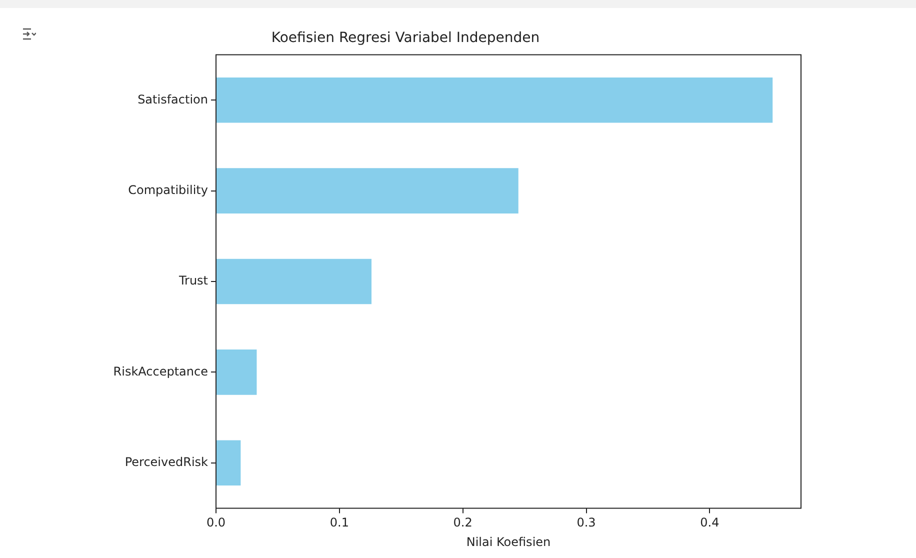 This screenshot has width=916, height=558. I want to click on y-tick-label: Trust, so click(193, 281).